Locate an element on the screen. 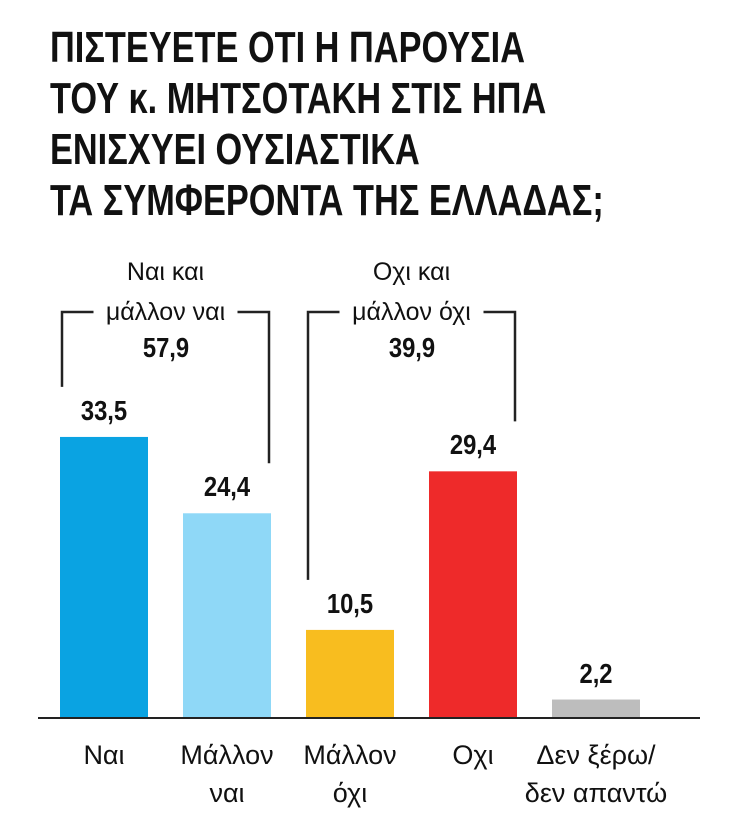  group-label: Οχι και μάλλον όχι is located at coordinates (411, 292).